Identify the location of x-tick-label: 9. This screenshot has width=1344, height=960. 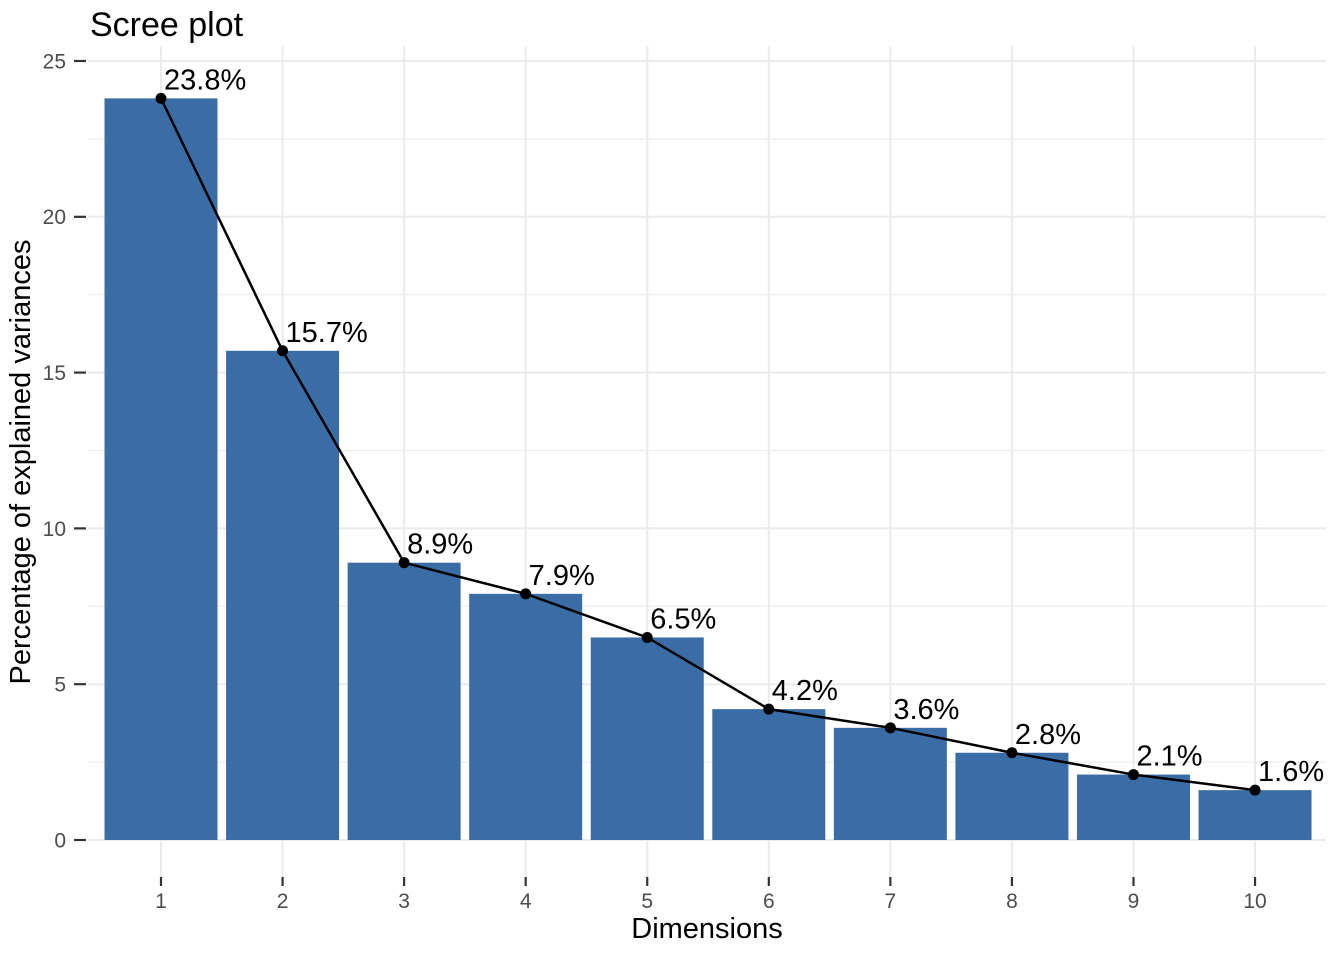
(1134, 901).